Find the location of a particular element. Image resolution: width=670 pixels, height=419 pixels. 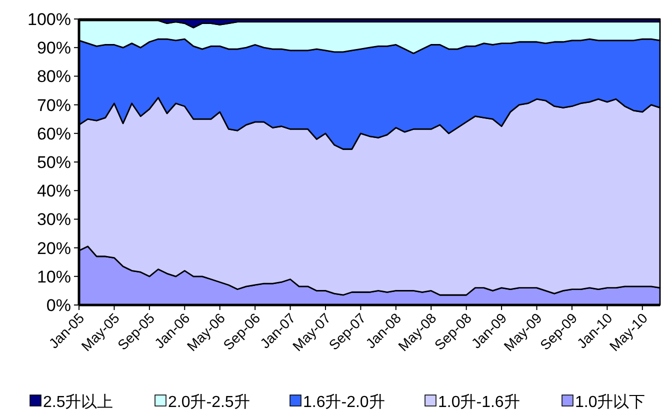

legend-label: 1.0升以下 is located at coordinates (610, 402).